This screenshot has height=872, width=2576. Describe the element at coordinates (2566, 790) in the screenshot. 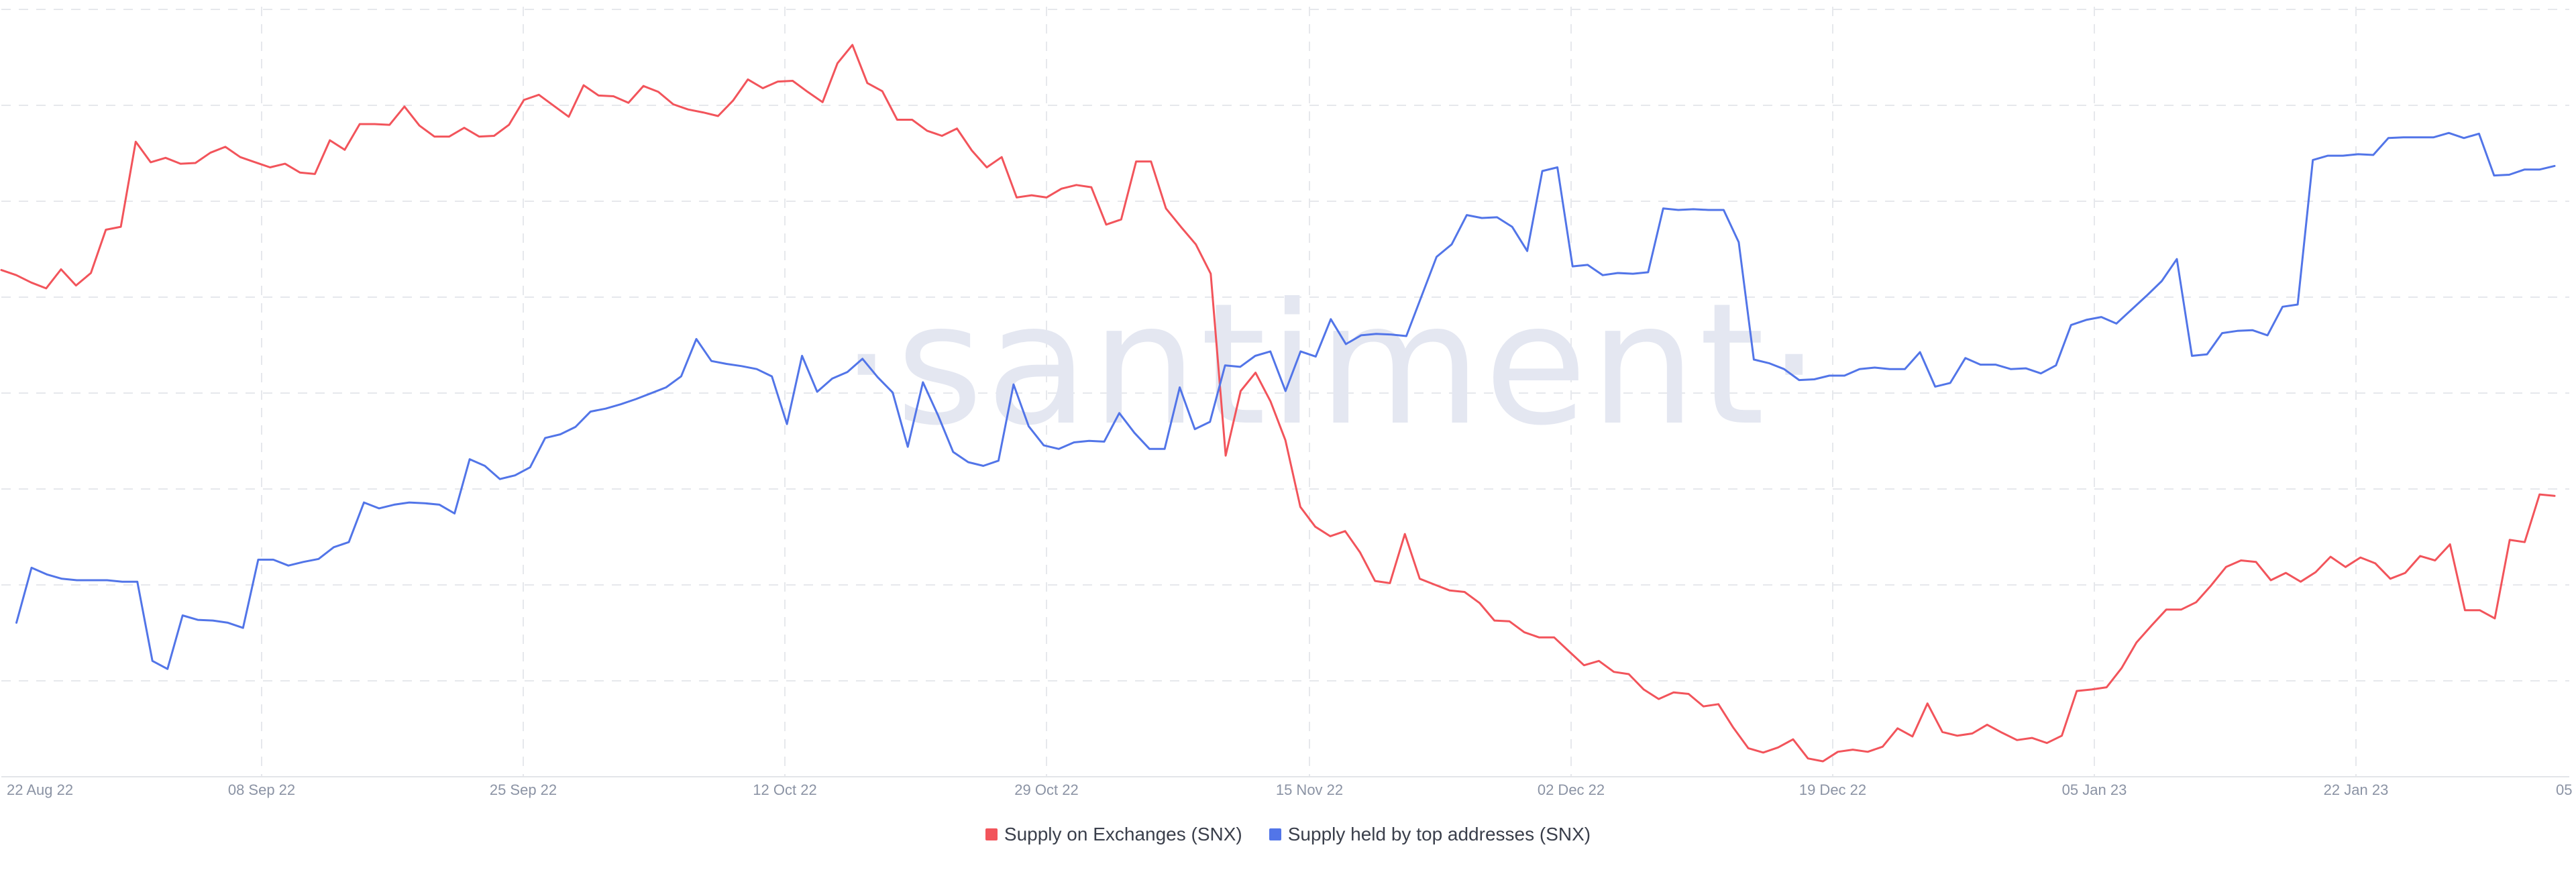

I see `x-tick-label: 05 Feb` at that location.